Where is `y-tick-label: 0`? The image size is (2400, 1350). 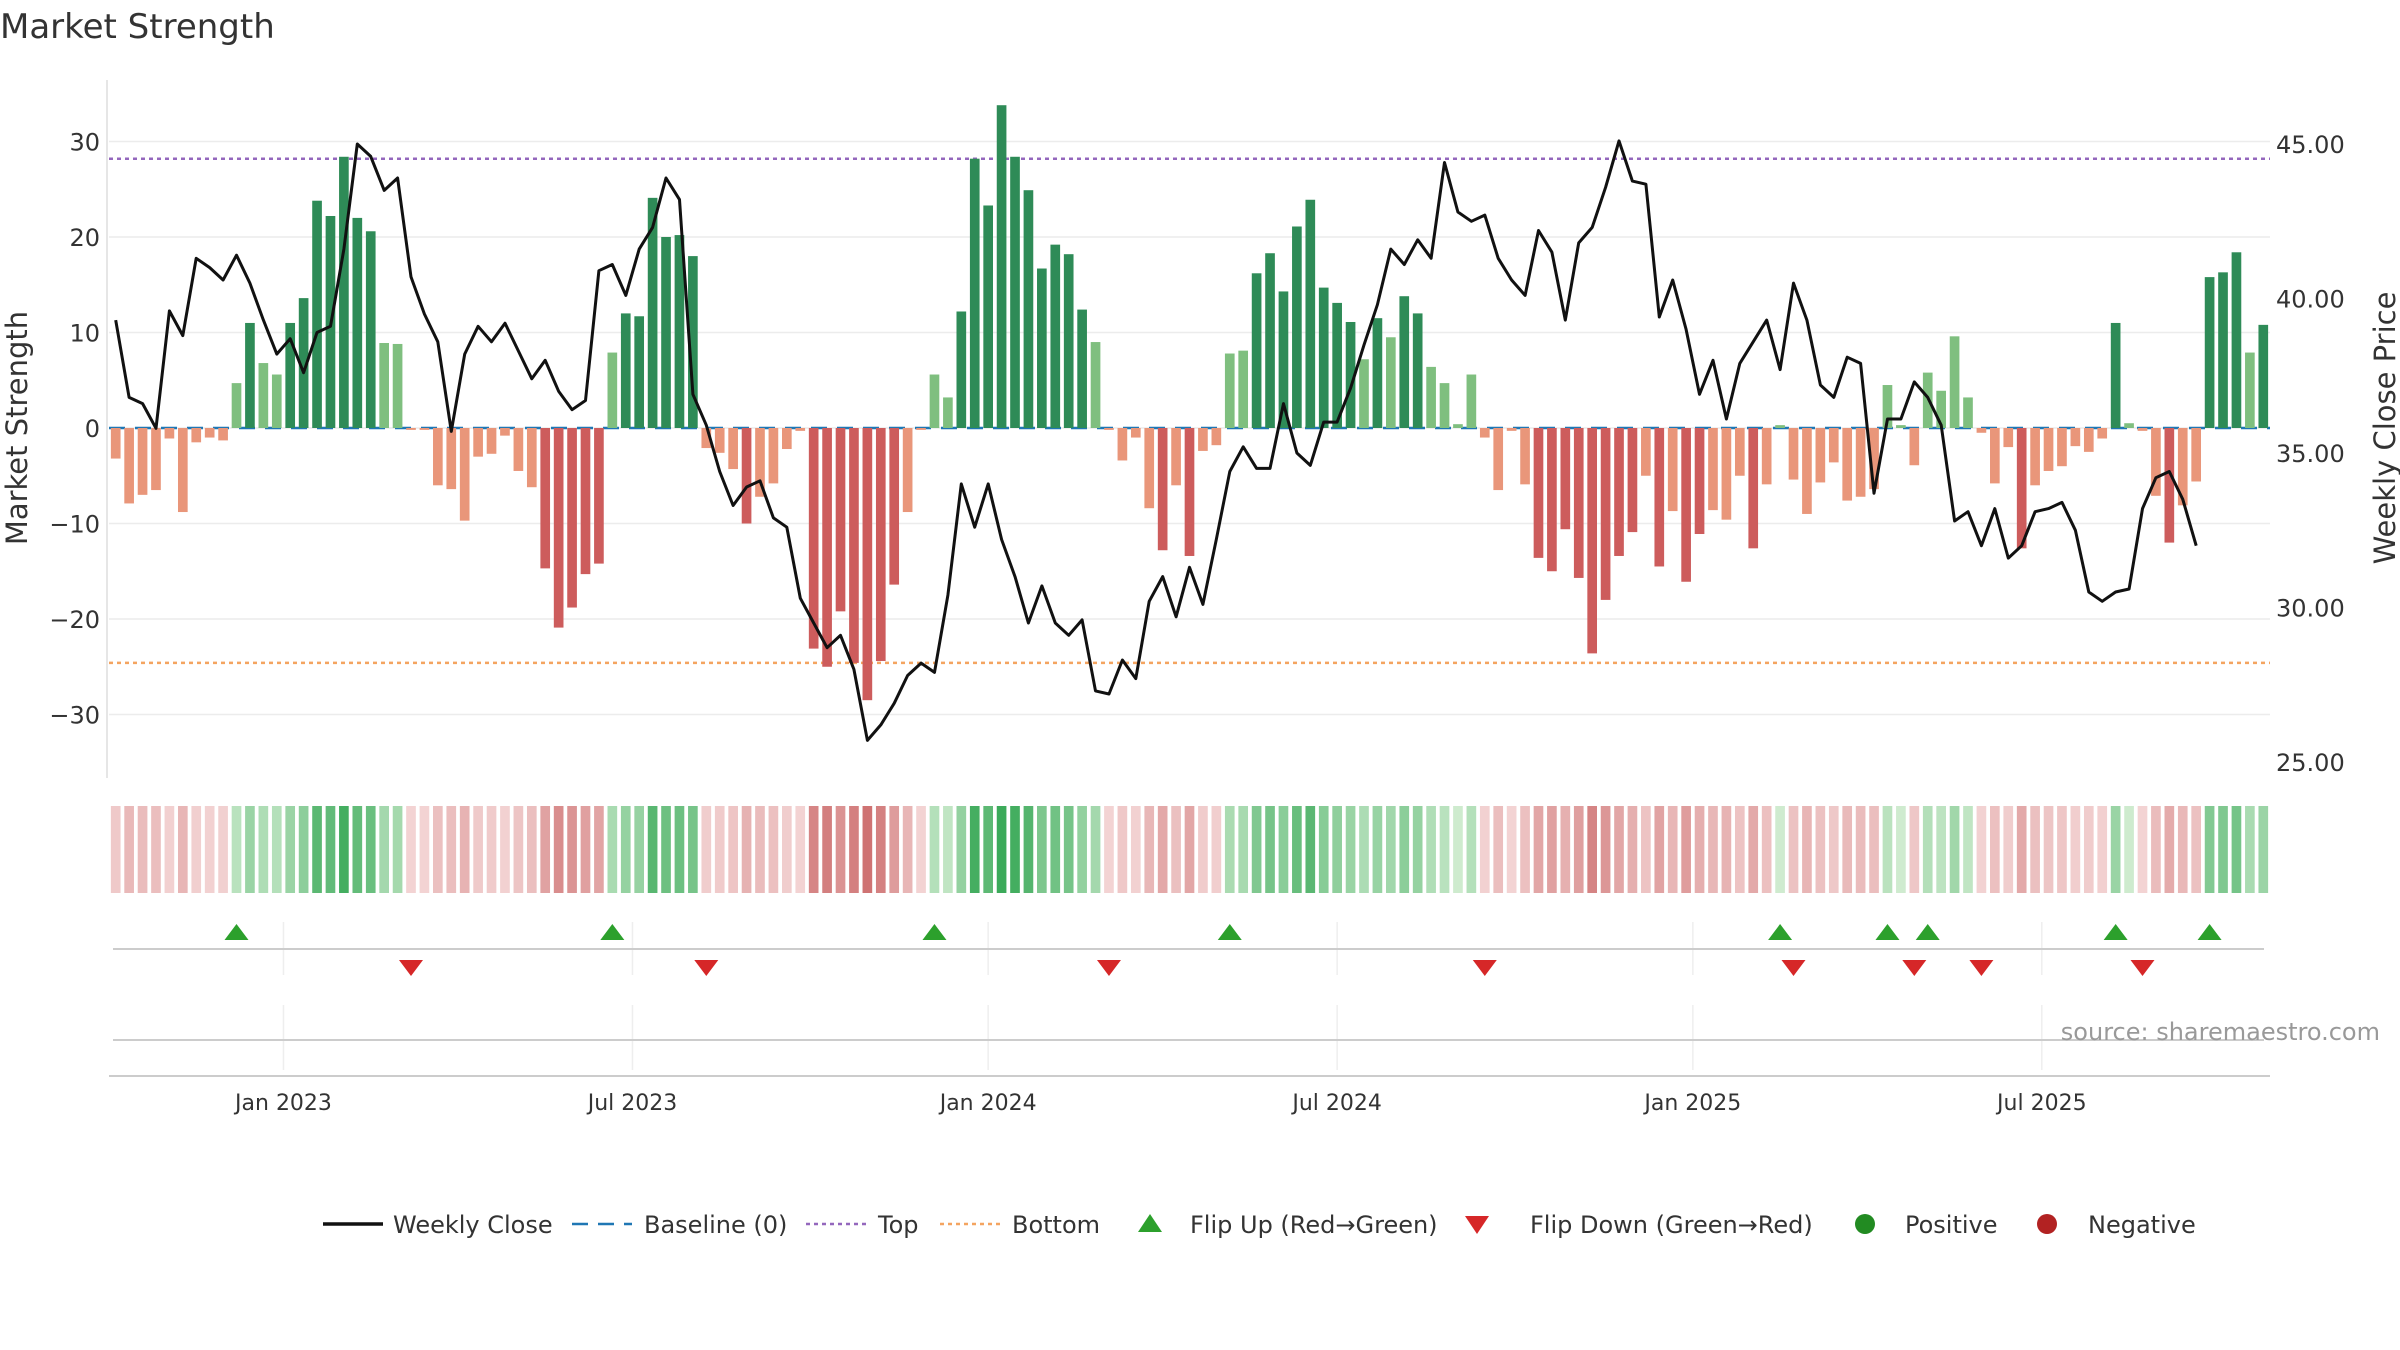
y-tick-label: 0 is located at coordinates (92, 429).